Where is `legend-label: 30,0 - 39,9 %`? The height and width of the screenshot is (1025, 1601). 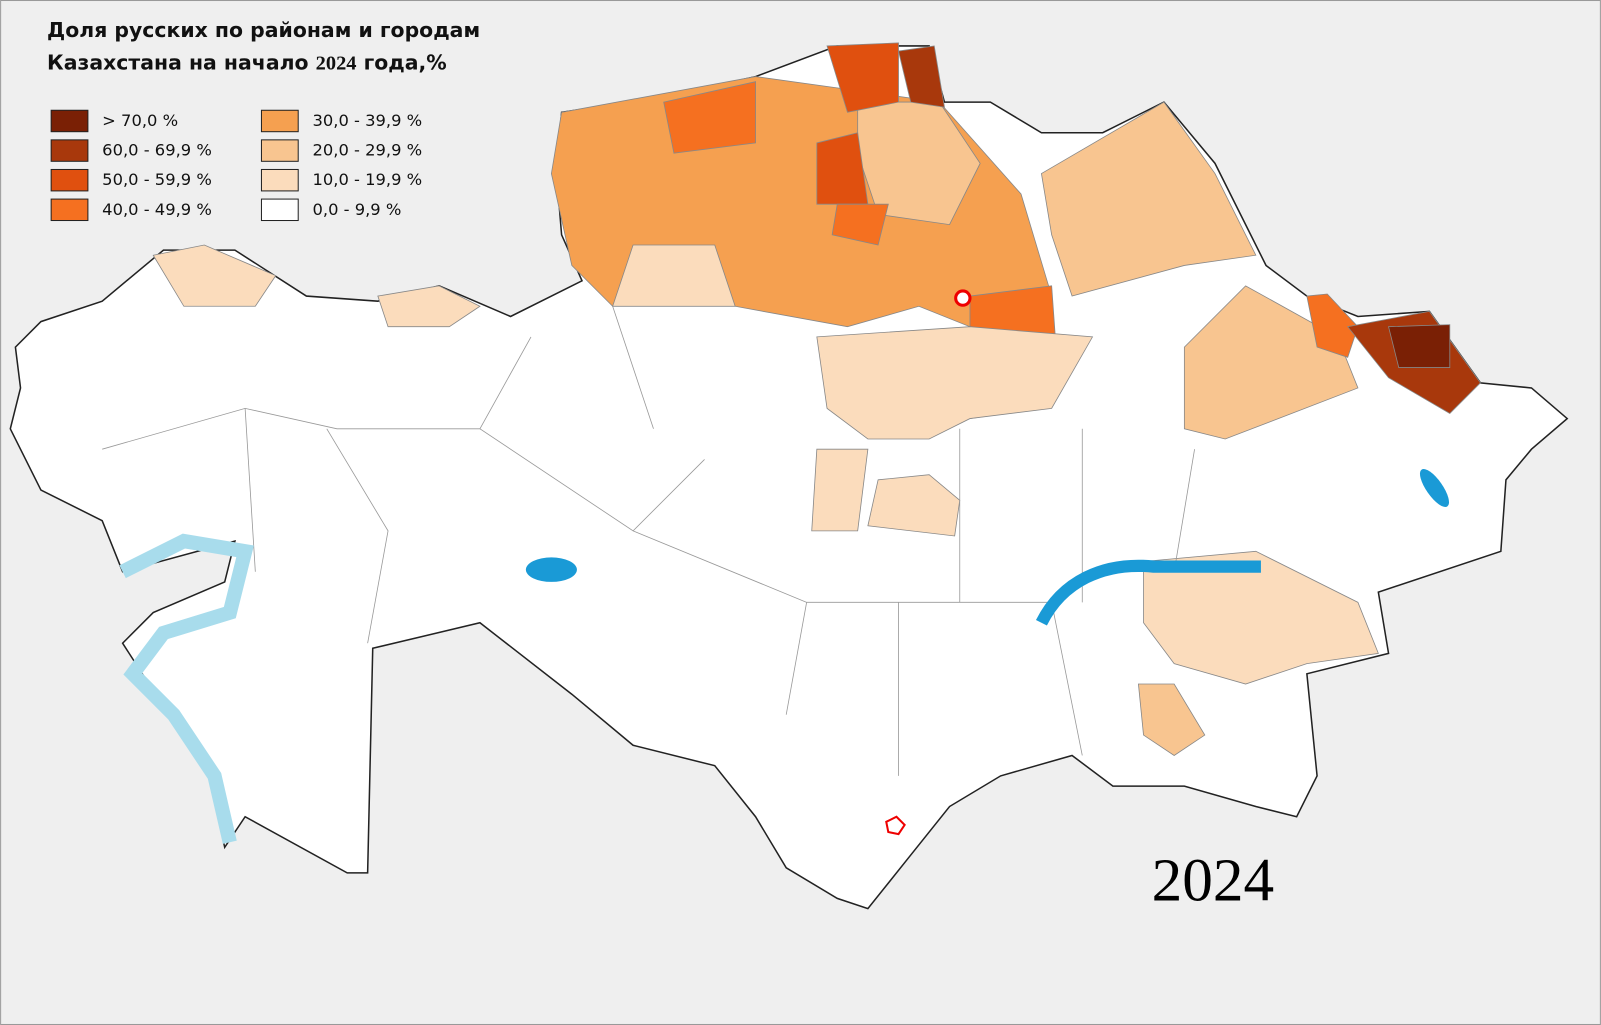
legend-label: 30,0 - 39,9 % is located at coordinates (368, 120).